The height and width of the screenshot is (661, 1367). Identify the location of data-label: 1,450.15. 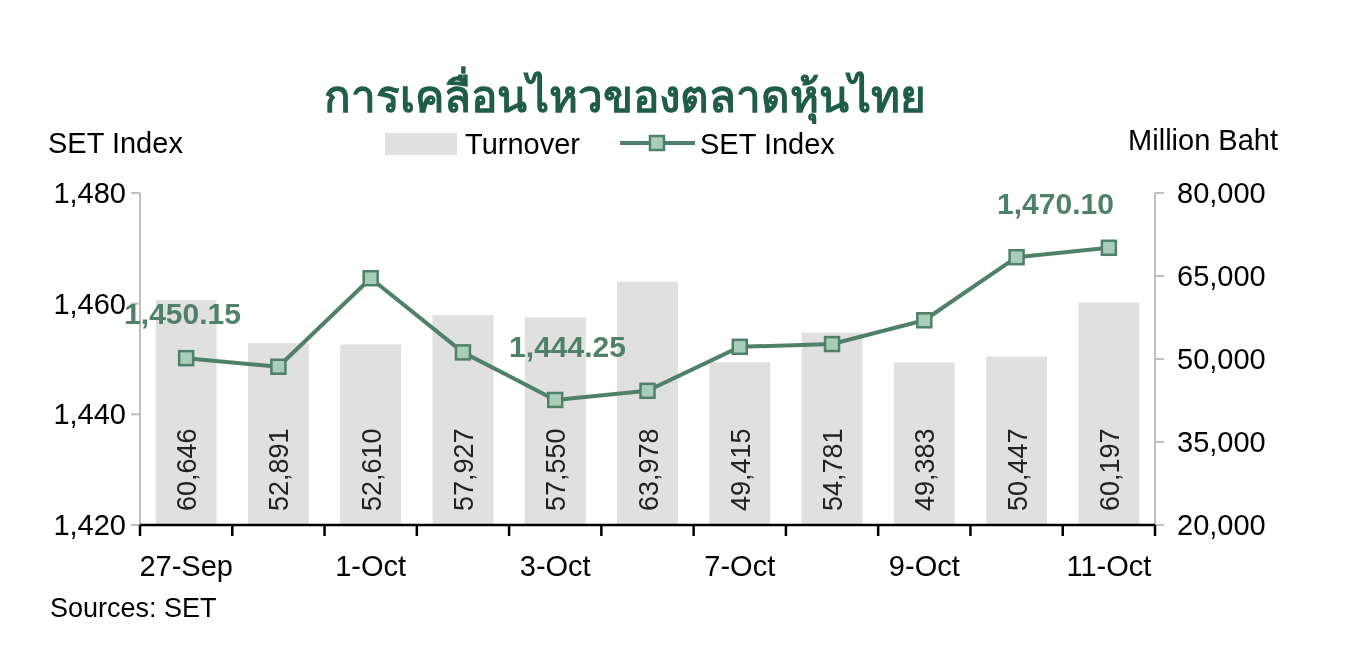
(182, 314).